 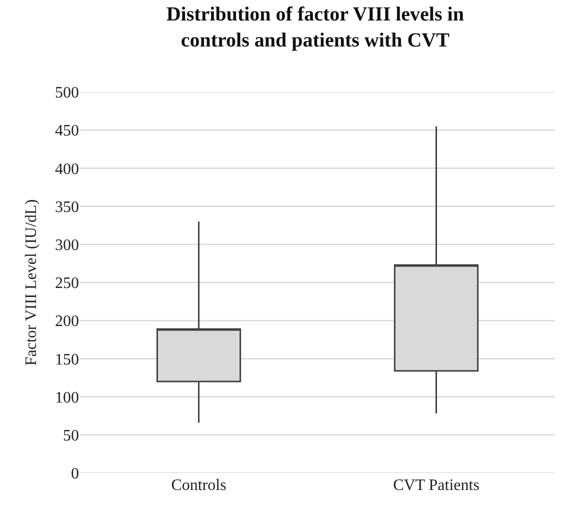 What do you see at coordinates (67, 169) in the screenshot?
I see `y-tick-label: 400` at bounding box center [67, 169].